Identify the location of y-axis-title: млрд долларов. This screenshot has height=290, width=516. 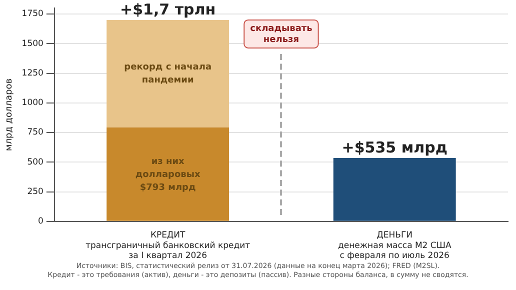
(9, 115).